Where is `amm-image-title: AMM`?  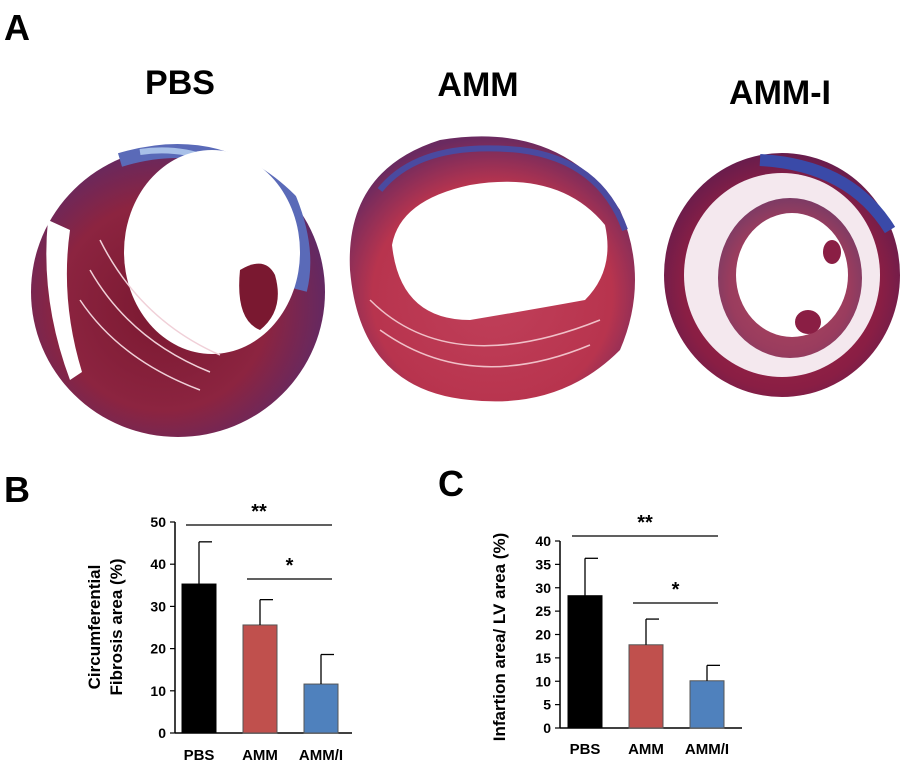 amm-image-title: AMM is located at coordinates (478, 85).